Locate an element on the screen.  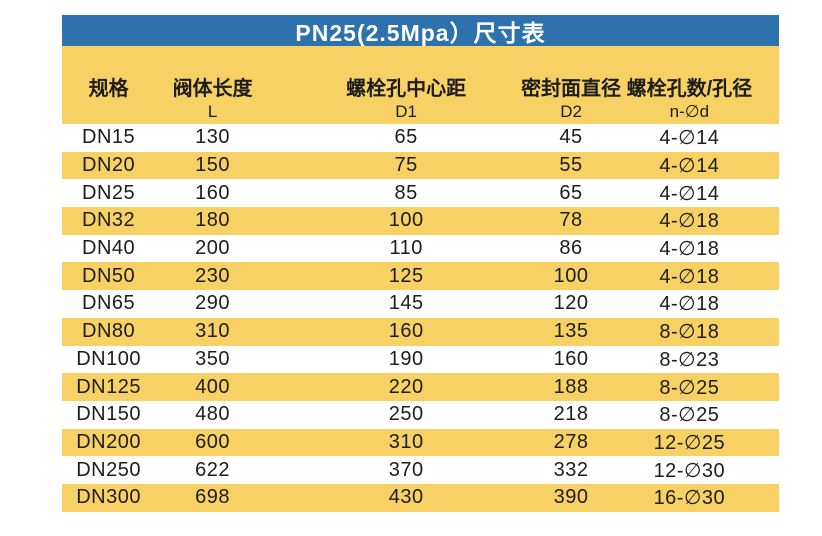
cell: 332 is located at coordinates (571, 469).